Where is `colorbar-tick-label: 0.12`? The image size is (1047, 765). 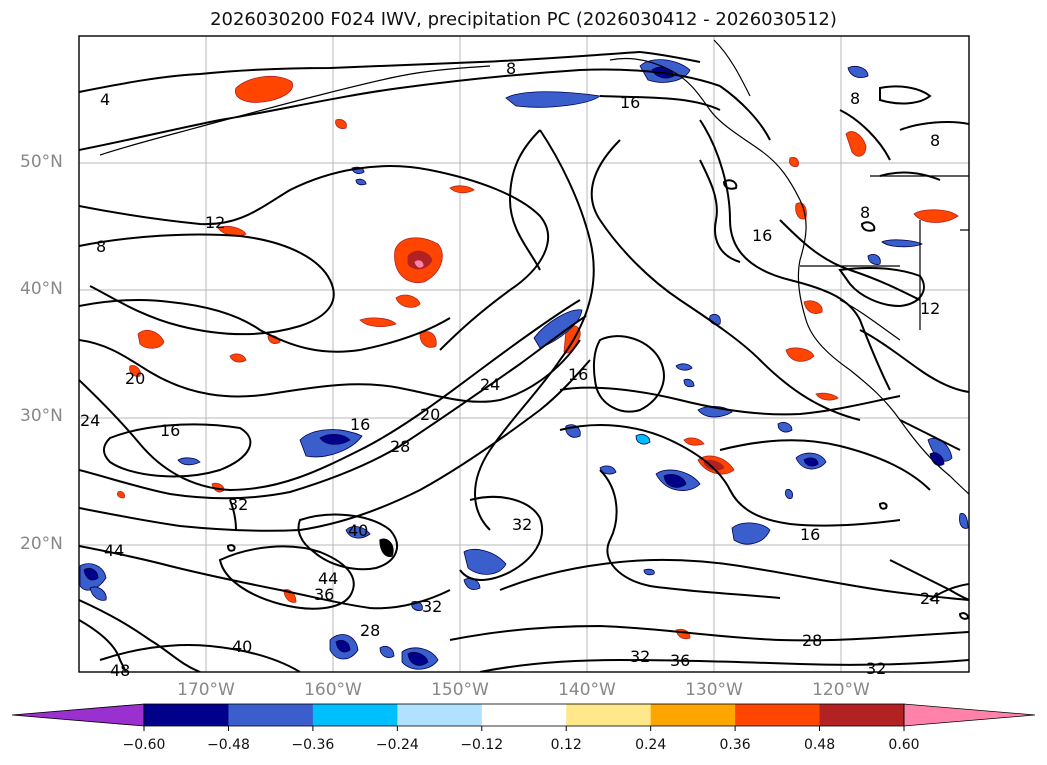 colorbar-tick-label: 0.12 is located at coordinates (566, 745).